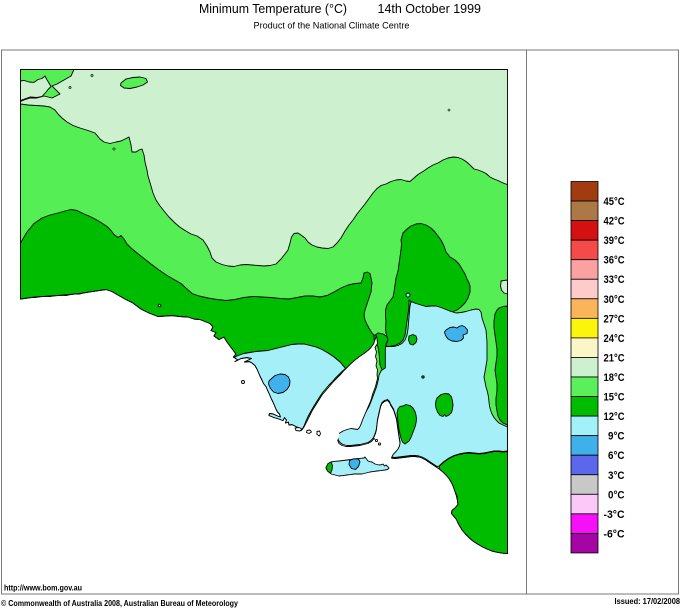  I want to click on svg-text: Minimum Temperature (°C), so click(273, 9).